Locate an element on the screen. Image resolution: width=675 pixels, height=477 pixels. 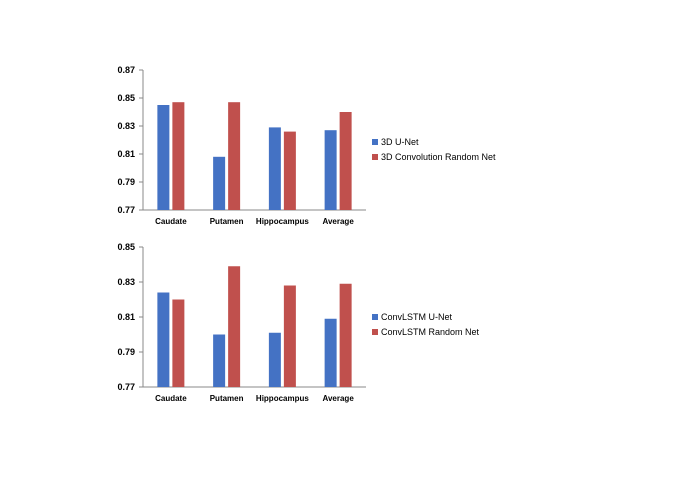
y-tick-label: 0.87 is located at coordinates (126, 70).